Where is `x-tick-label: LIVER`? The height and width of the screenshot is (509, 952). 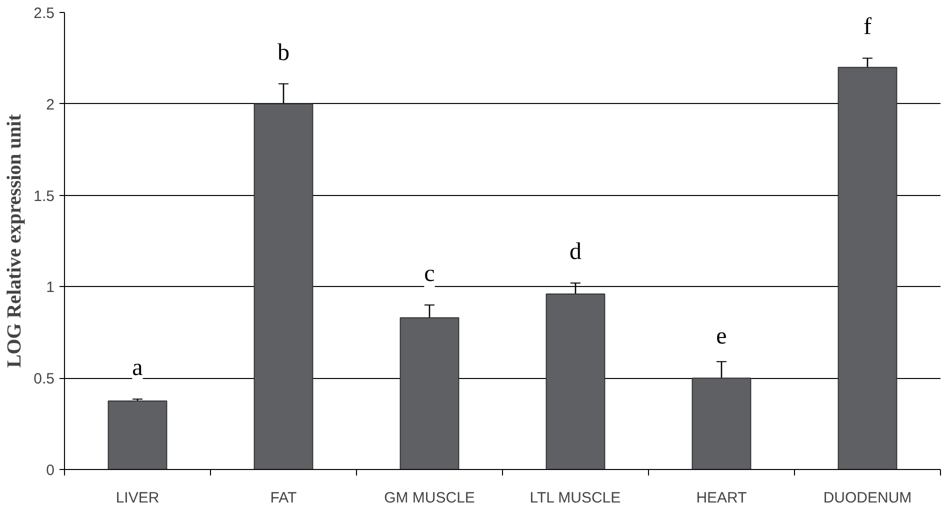 x-tick-label: LIVER is located at coordinates (138, 498).